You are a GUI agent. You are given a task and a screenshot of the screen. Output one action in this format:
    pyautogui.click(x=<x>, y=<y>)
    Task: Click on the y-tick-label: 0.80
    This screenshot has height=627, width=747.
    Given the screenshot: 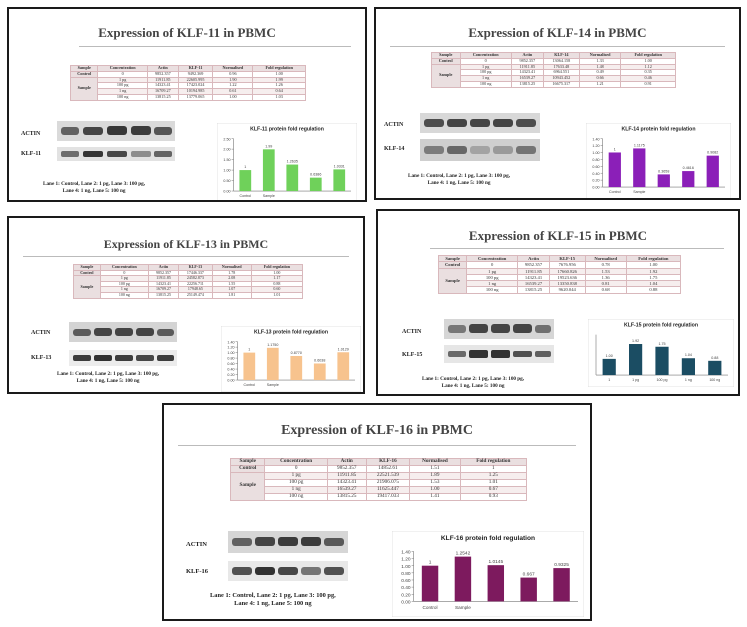 What is the action you would take?
    pyautogui.click(x=230, y=359)
    